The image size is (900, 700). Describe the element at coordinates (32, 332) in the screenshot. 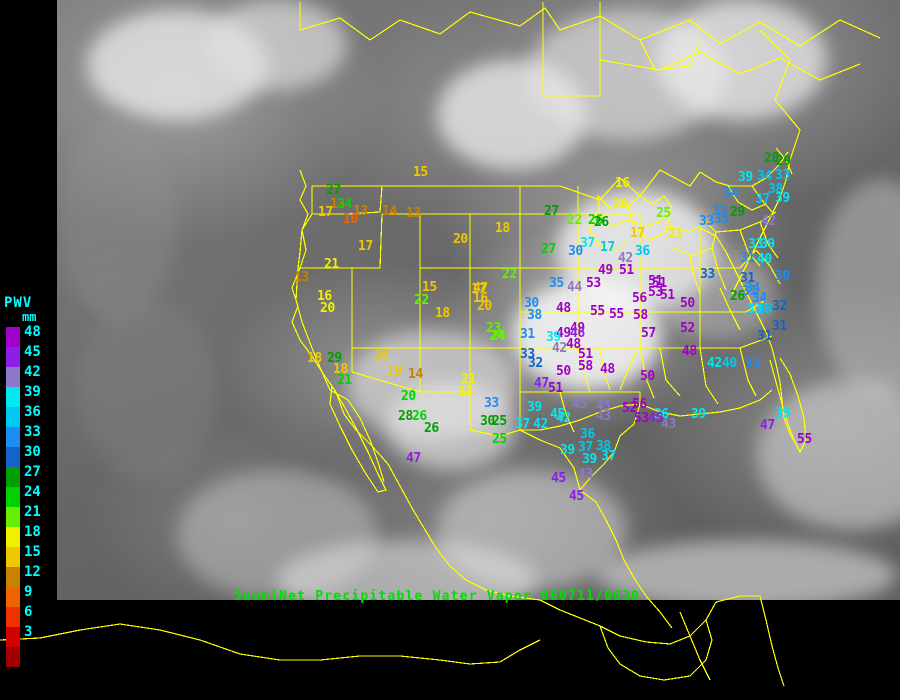

I see `colorbar-tick-label: 48` at that location.